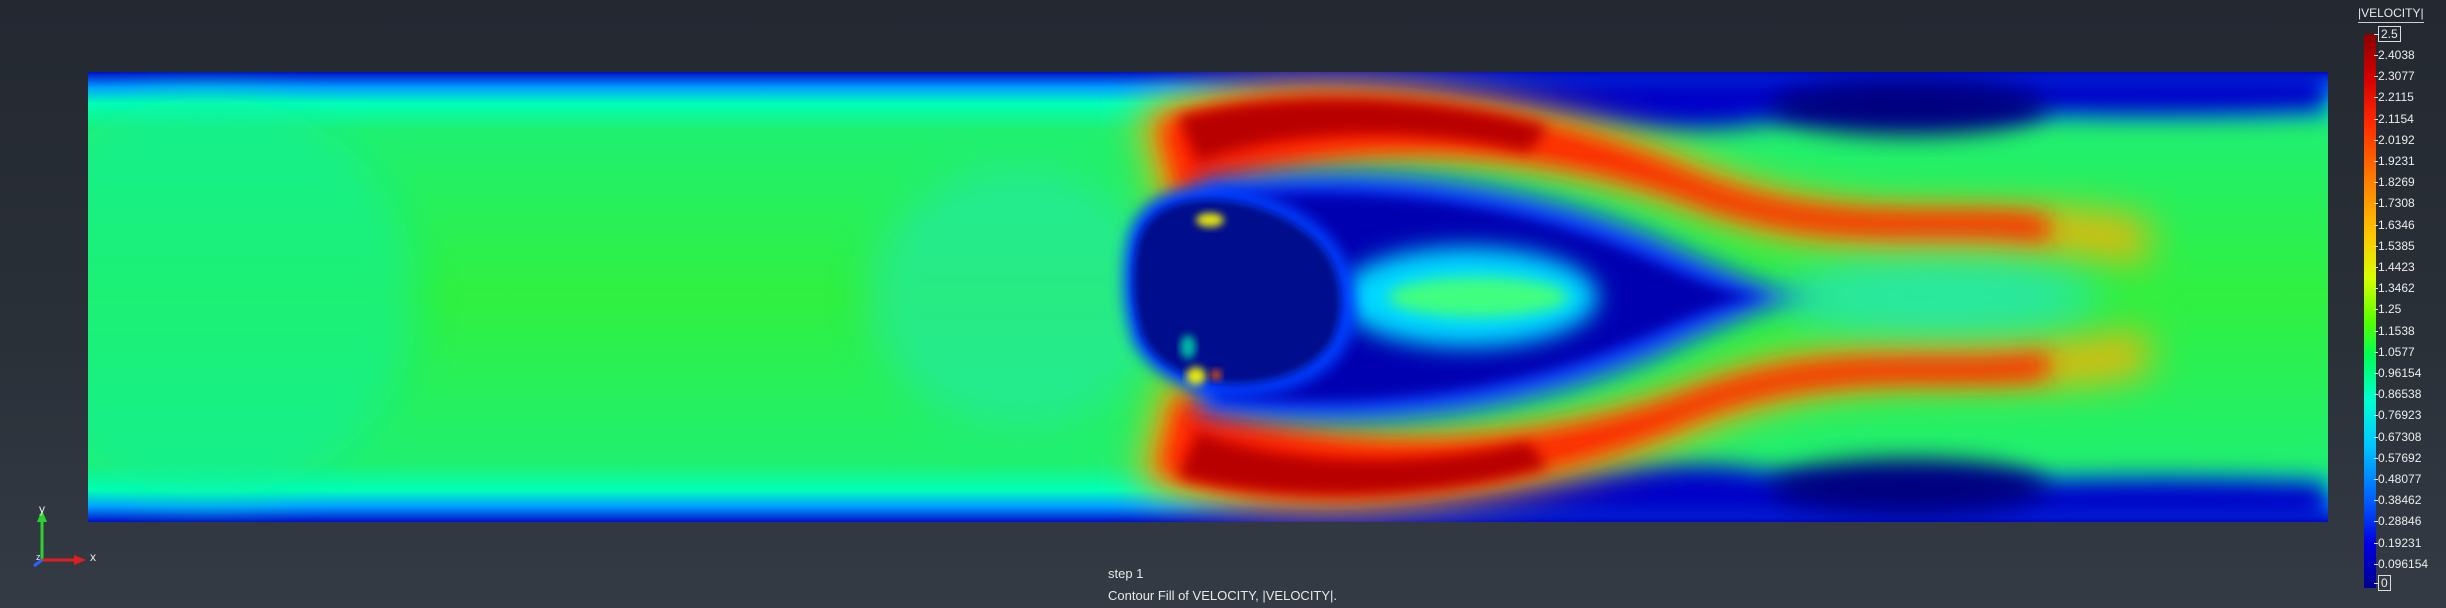 Image resolution: width=2446 pixels, height=608 pixels. Describe the element at coordinates (2397, 373) in the screenshot. I see `legend-tick-label: 0.96154` at that location.